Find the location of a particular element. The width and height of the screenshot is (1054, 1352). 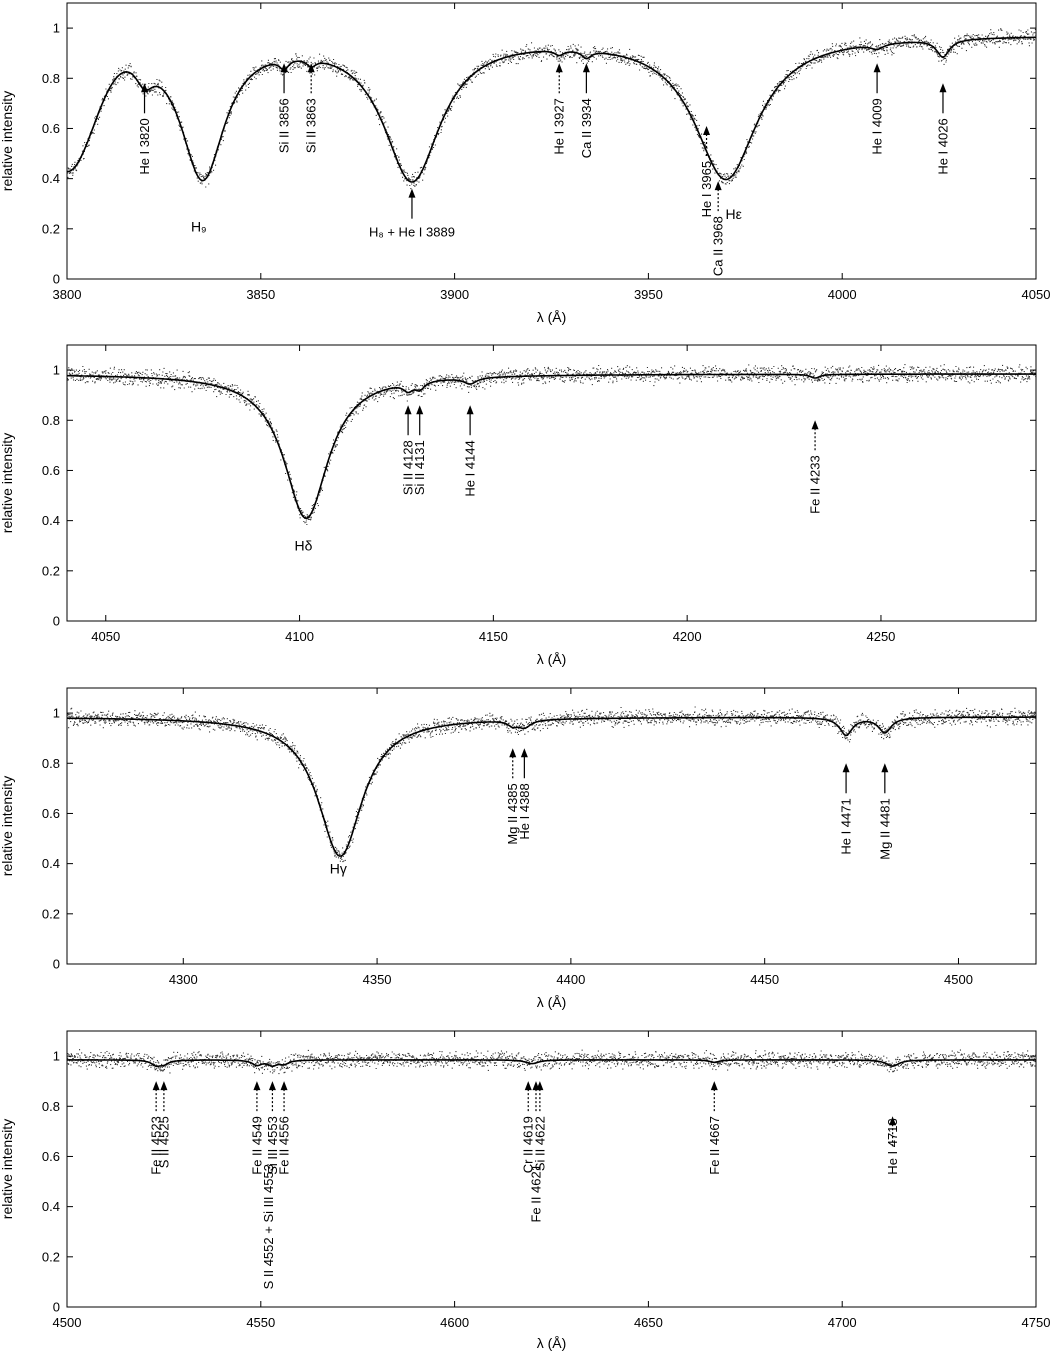

line-annotation: S II 4525 is located at coordinates (163, 1124).